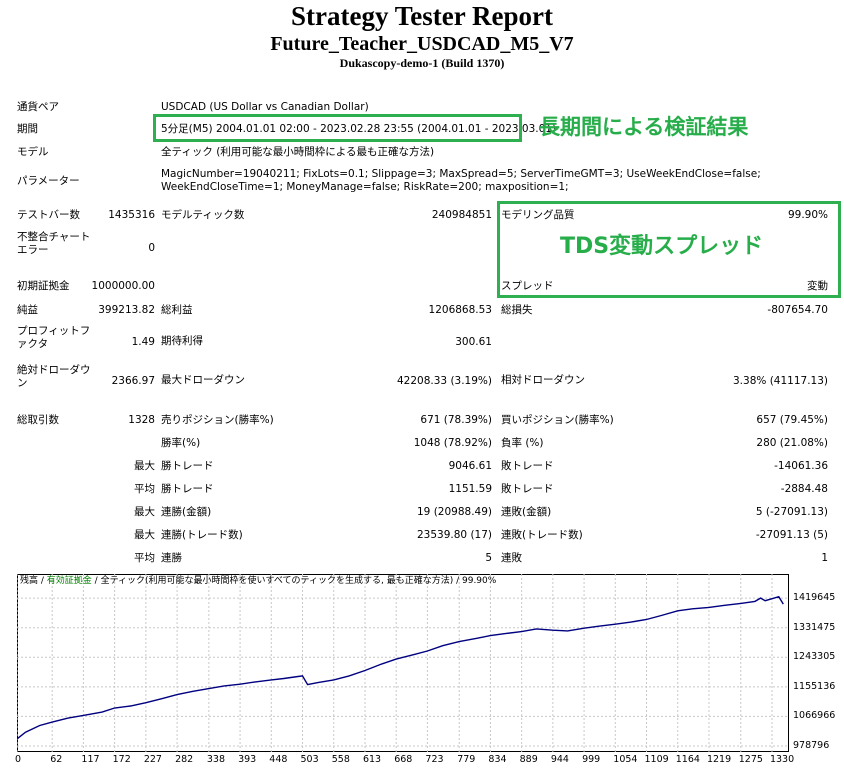  Describe the element at coordinates (48, 215) in the screenshot. I see `bars-label: テストバー数` at that location.